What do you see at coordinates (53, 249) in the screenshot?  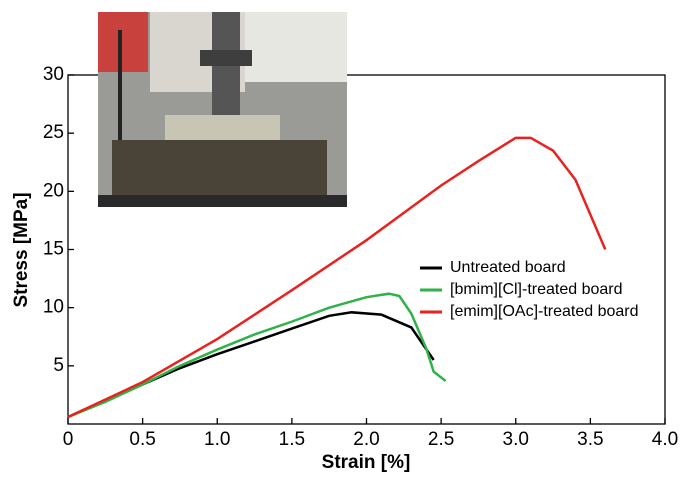 I see `y-tick-label: 15` at bounding box center [53, 249].